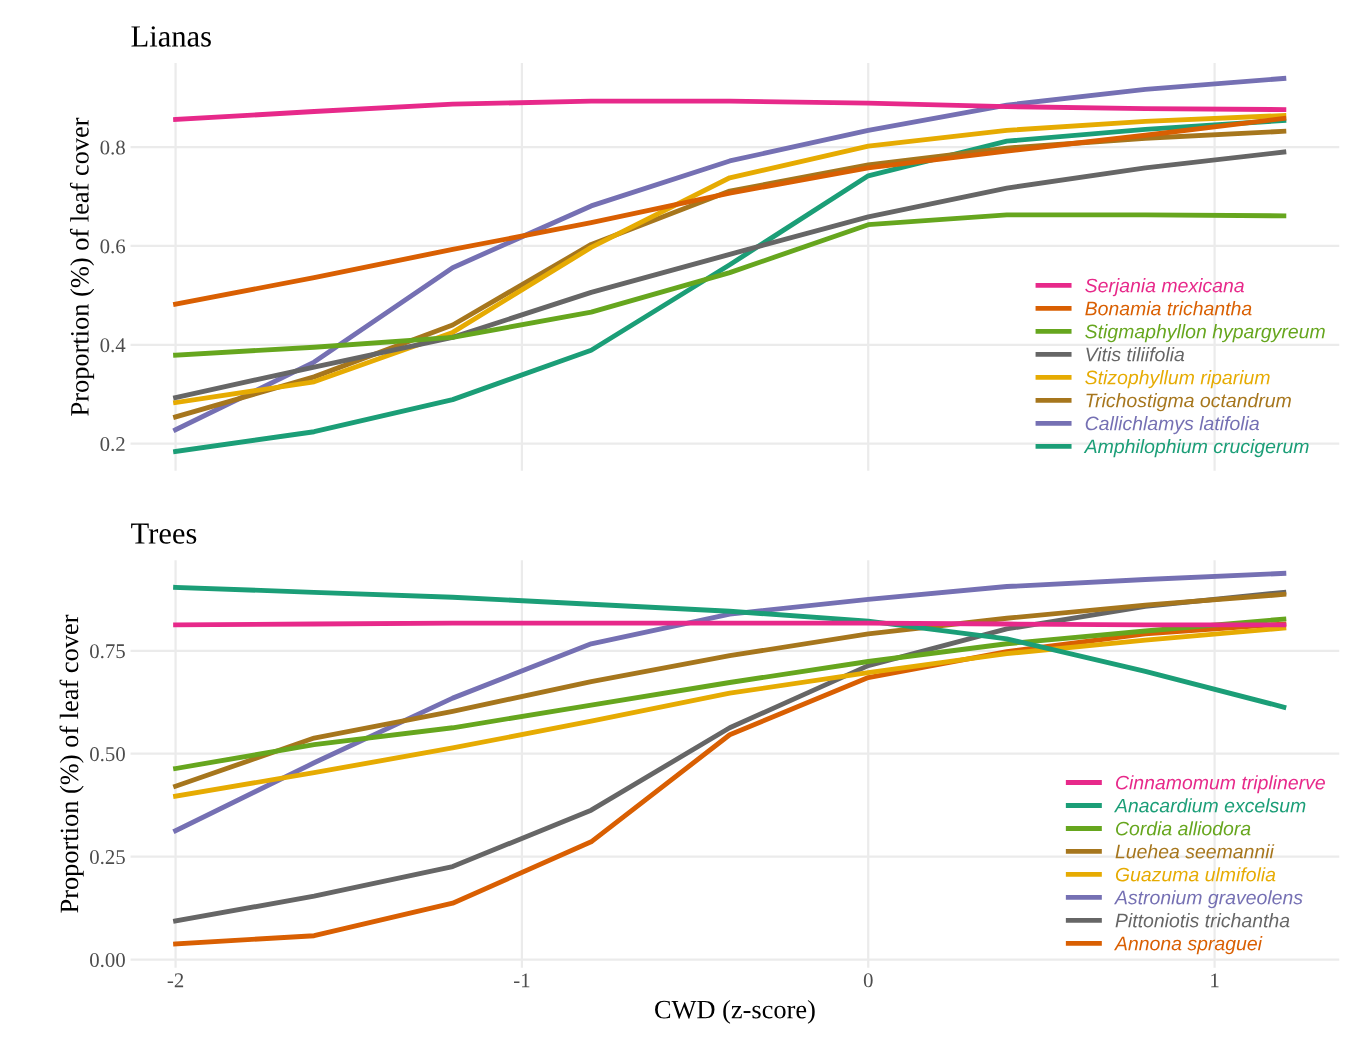  What do you see at coordinates (1202, 920) in the screenshot?
I see `legend-label: Pittoniotis trichantha` at bounding box center [1202, 920].